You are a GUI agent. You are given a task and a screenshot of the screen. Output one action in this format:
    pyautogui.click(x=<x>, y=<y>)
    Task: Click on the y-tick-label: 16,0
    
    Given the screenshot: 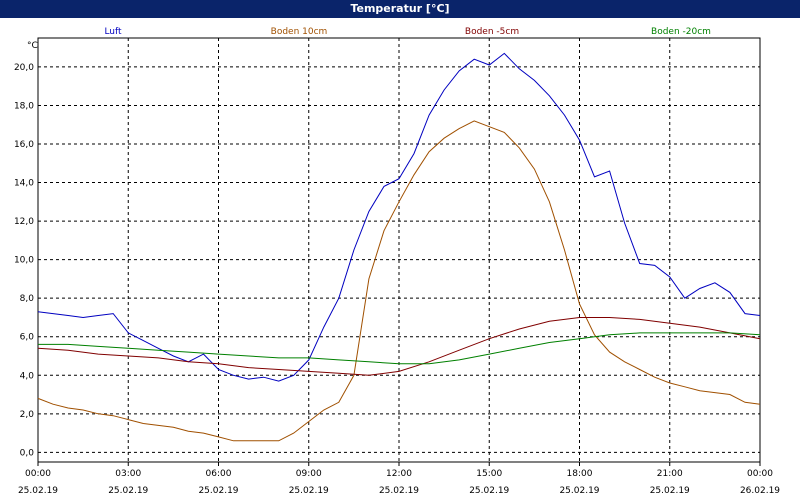 What is the action you would take?
    pyautogui.click(x=24, y=145)
    